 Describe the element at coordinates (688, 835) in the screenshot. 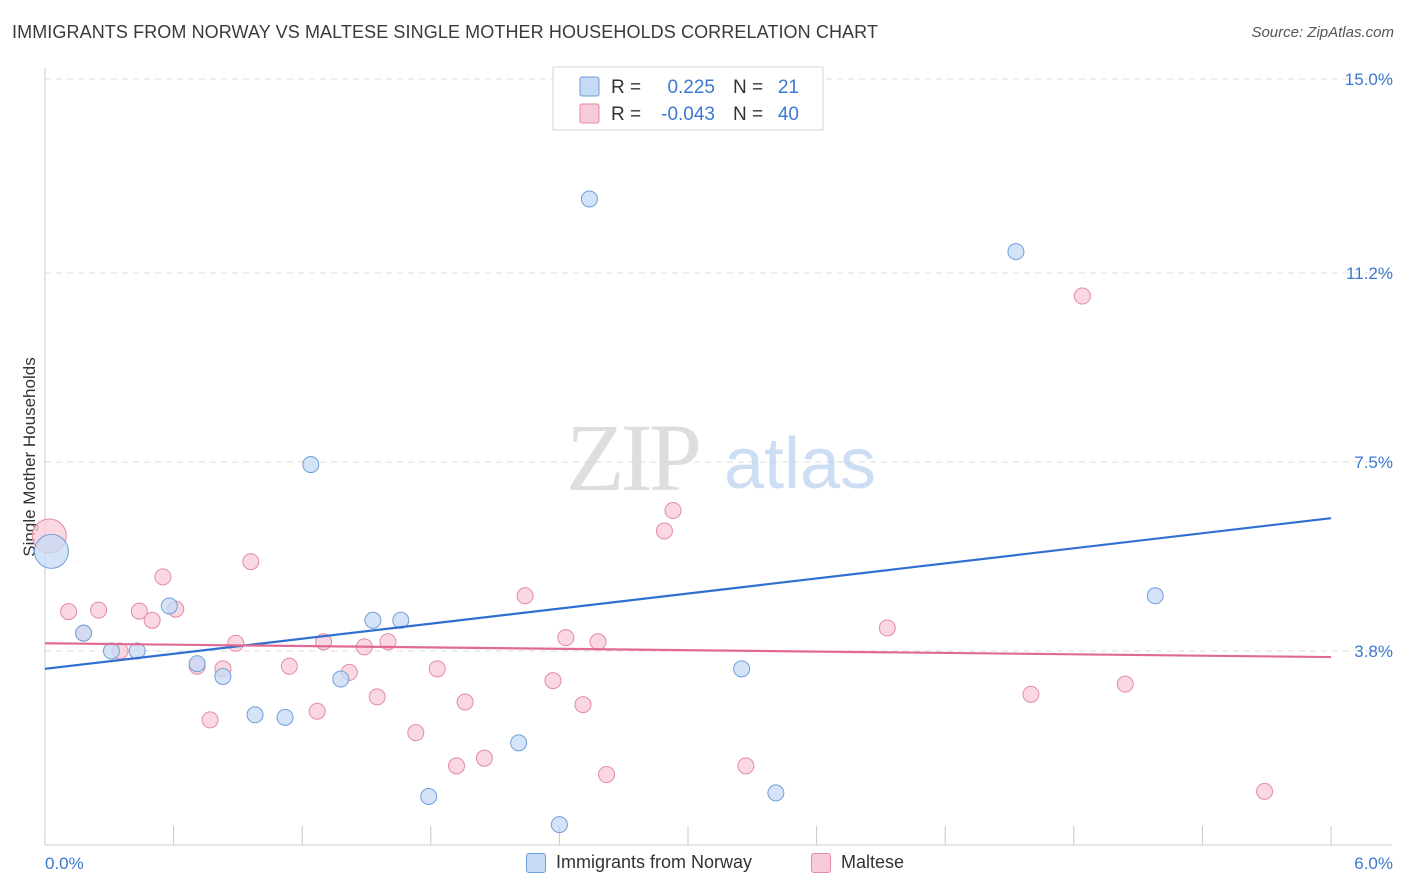

I see `x-axis-ticks` at that location.